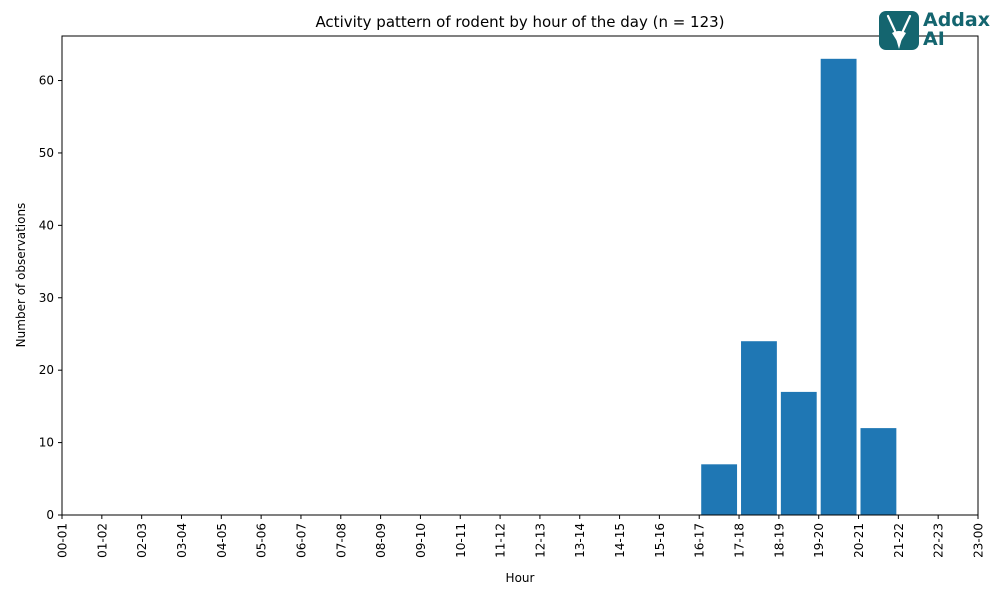 The height and width of the screenshot is (600, 1000). What do you see at coordinates (421, 540) in the screenshot?
I see `x-tick-label: 09-10` at bounding box center [421, 540].